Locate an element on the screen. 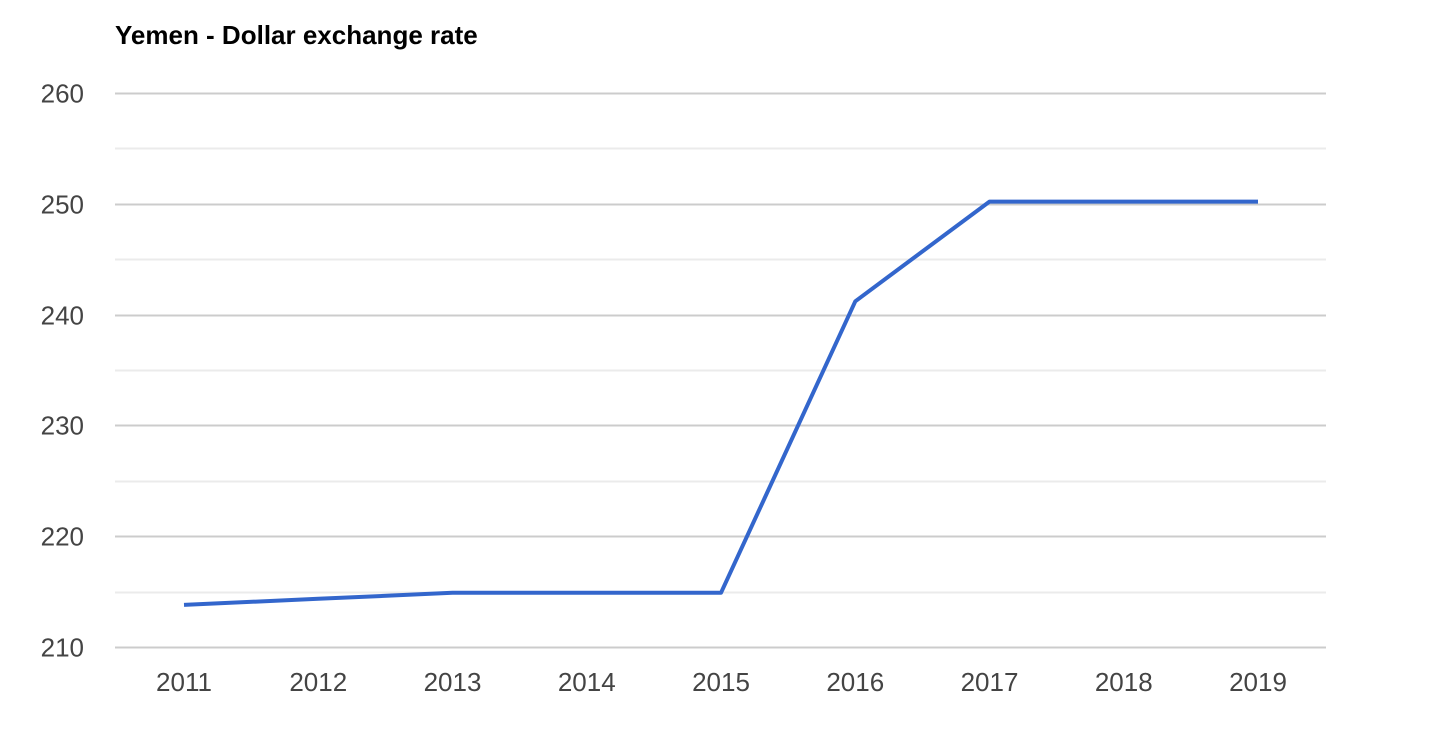 The height and width of the screenshot is (736, 1441). x-axis-tick-labels: 2011 2012 2013 2014 2015 2016 2017 2018 2019 is located at coordinates (721, 682).